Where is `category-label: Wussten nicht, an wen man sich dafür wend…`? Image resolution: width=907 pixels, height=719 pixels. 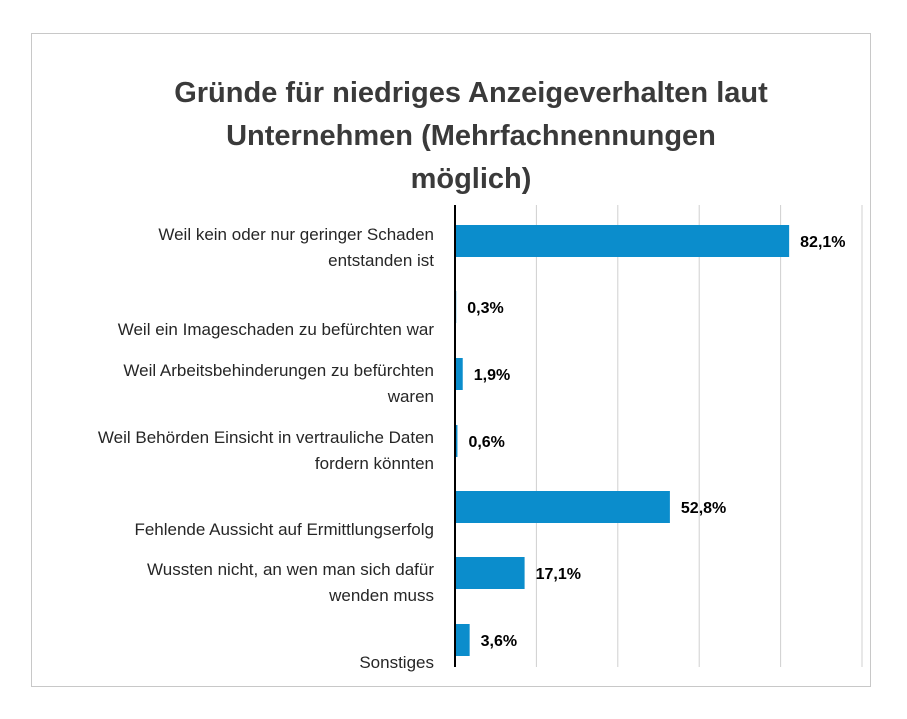 category-label: Wussten nicht, an wen man sich dafür wend… is located at coordinates (290, 582).